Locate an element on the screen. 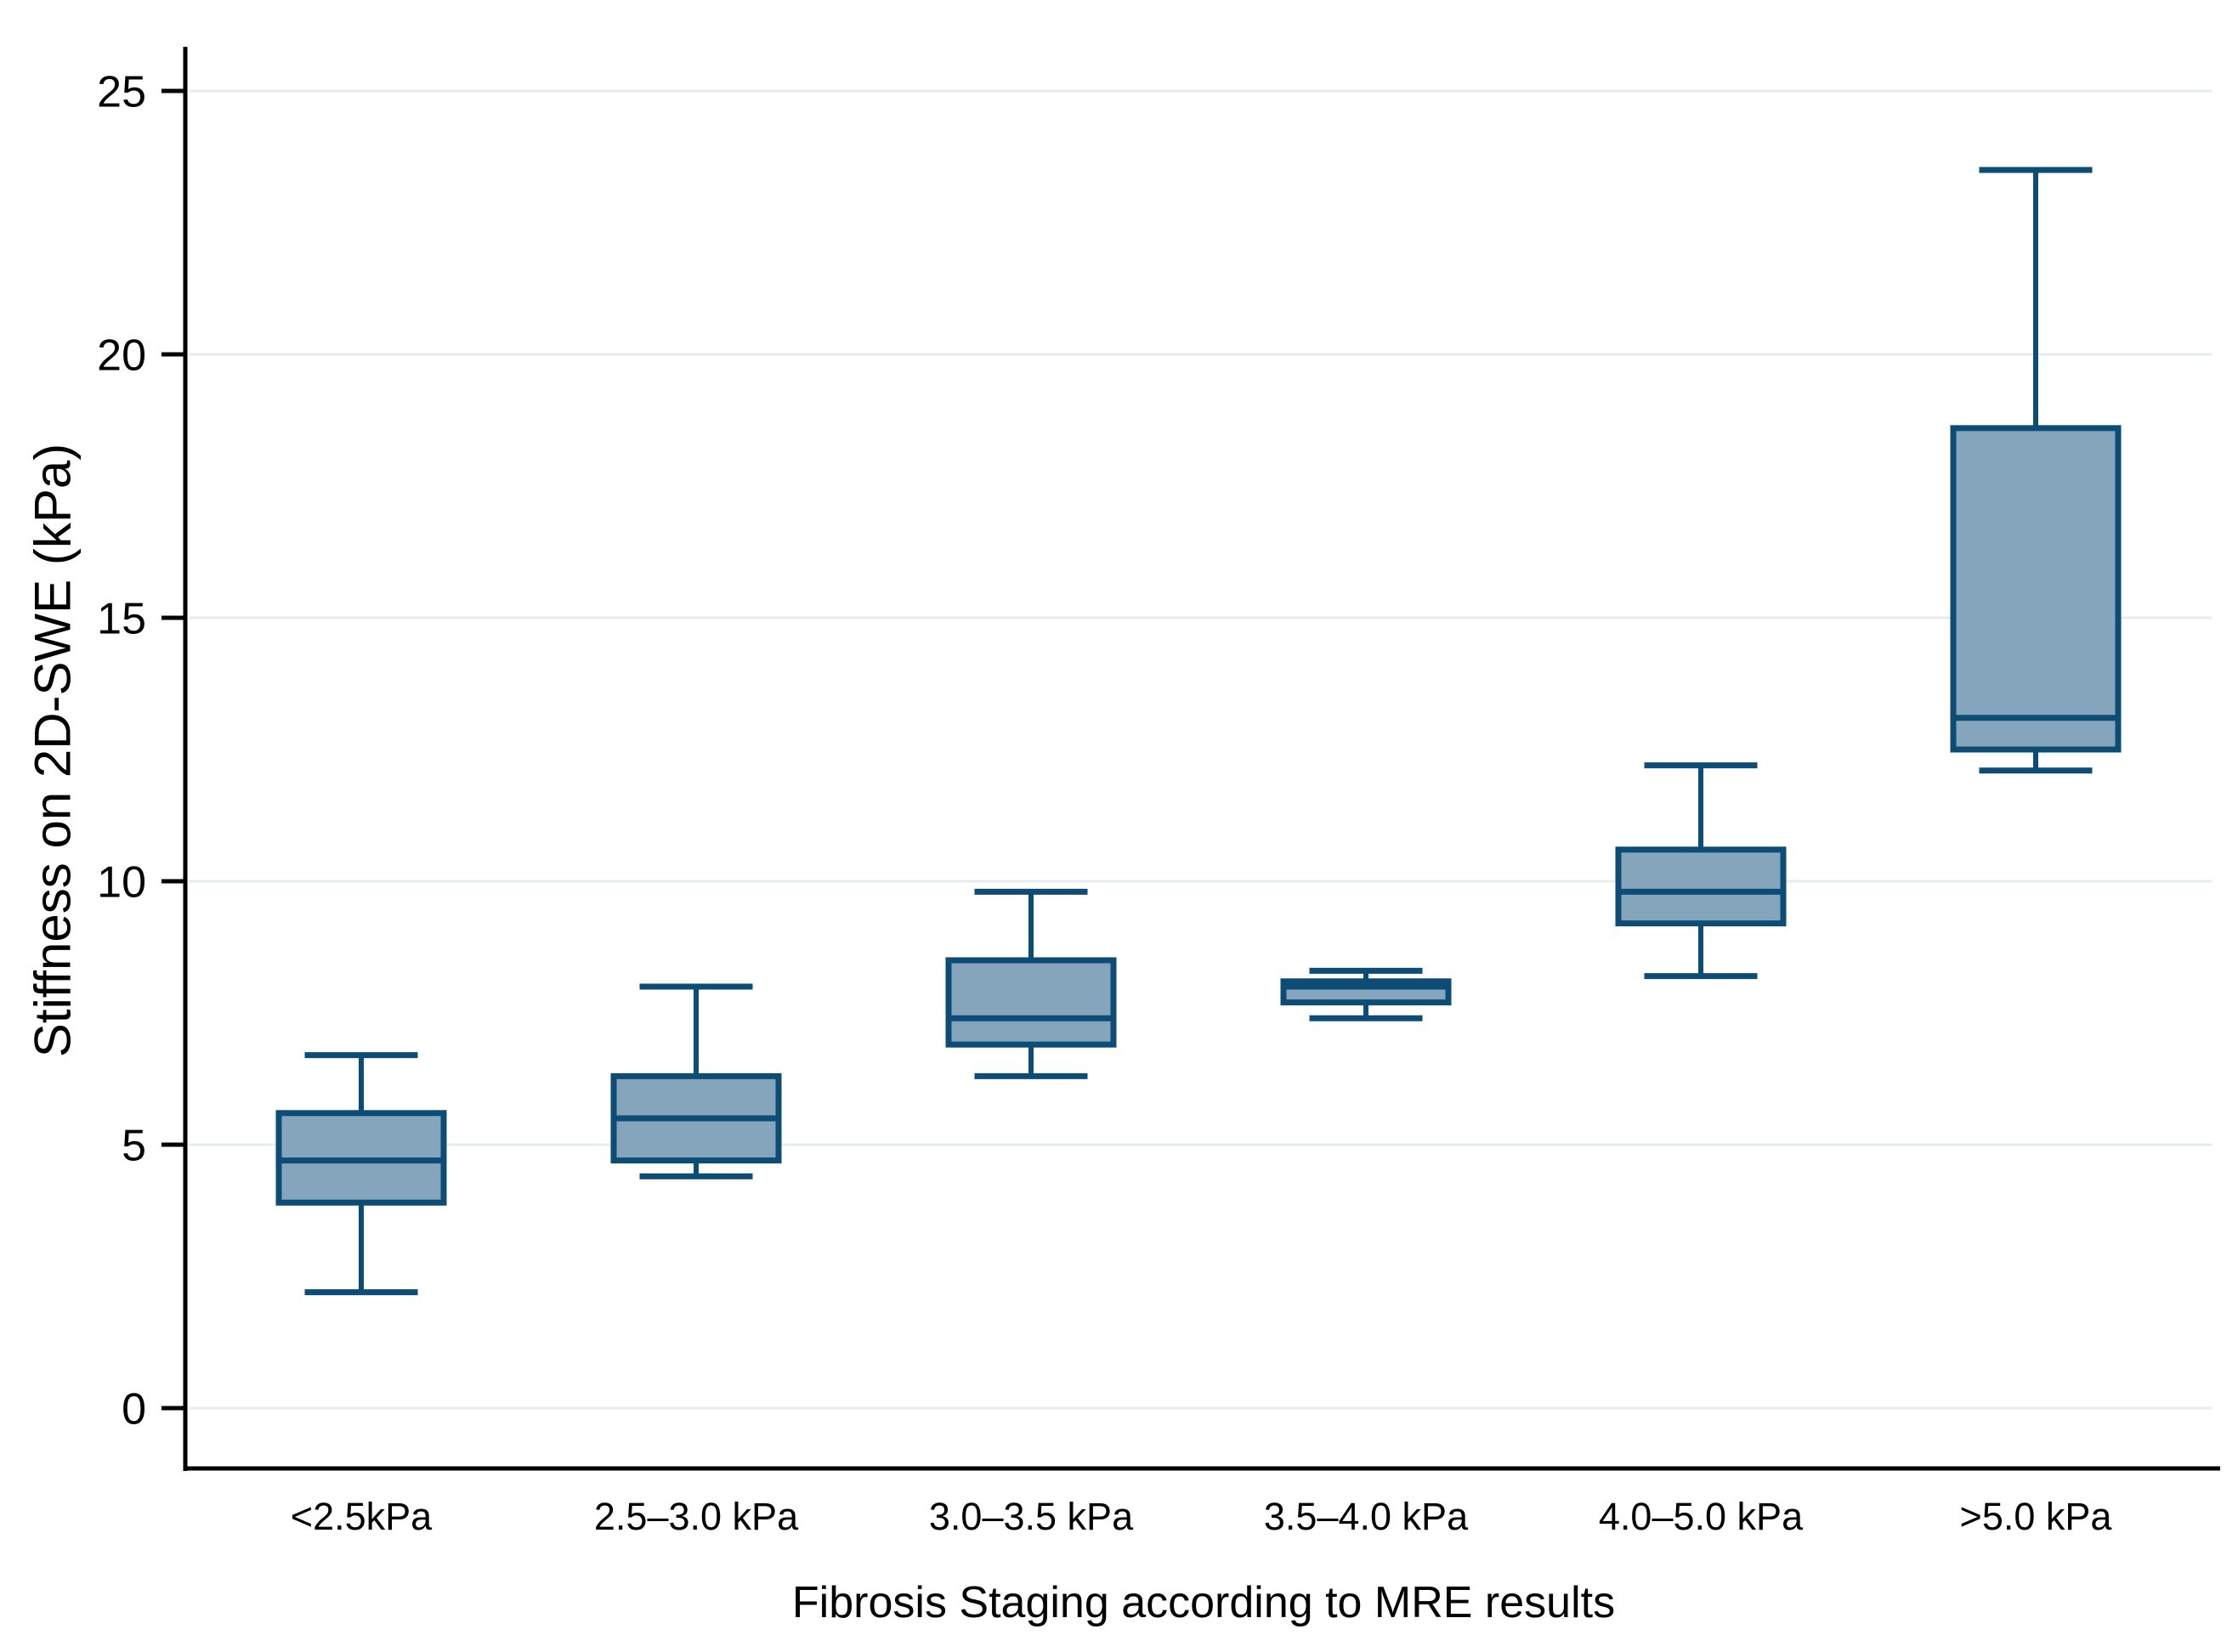 The width and height of the screenshot is (2238, 1652). y-tick-label: 15 is located at coordinates (121, 619).